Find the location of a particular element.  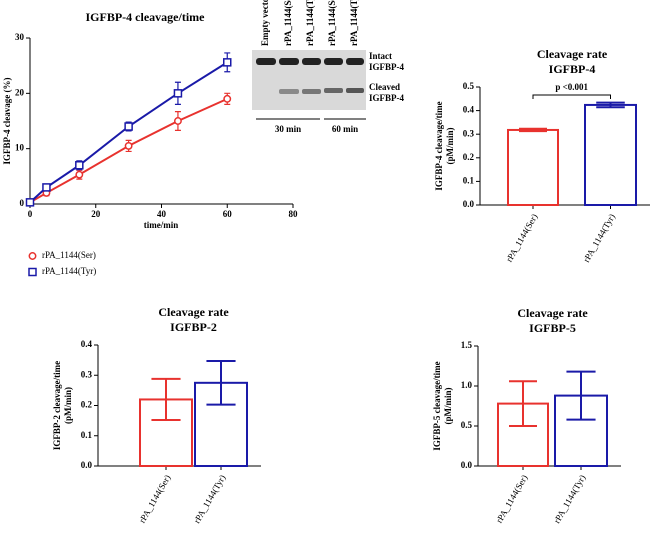

y-tick-label: 1.5 is located at coordinates (467, 345).